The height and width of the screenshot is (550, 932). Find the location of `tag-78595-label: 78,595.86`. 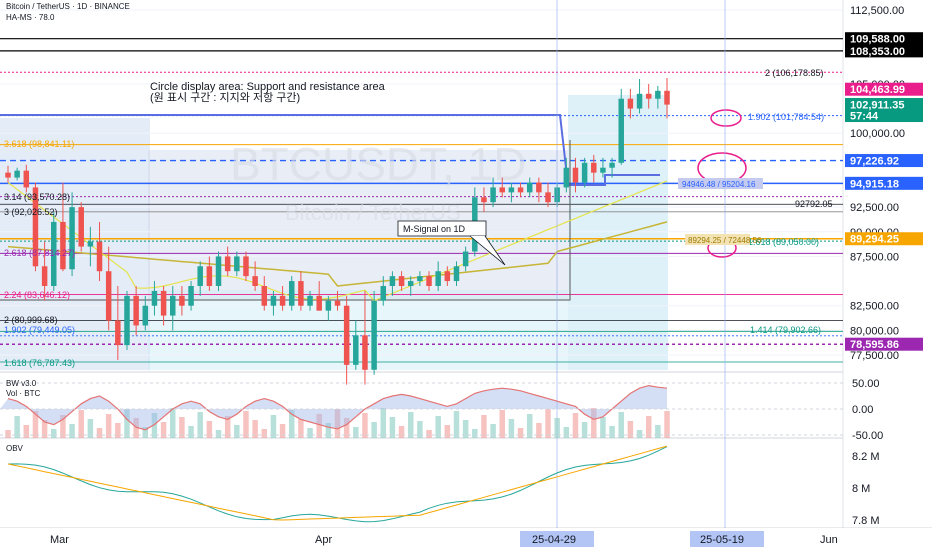

tag-78595-label: 78,595.86 is located at coordinates (874, 345).